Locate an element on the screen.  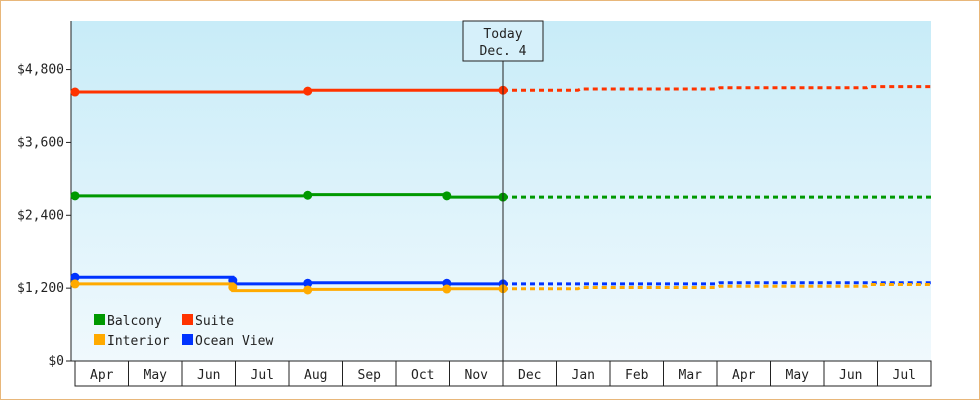
month-label: Dec is located at coordinates (529, 375).